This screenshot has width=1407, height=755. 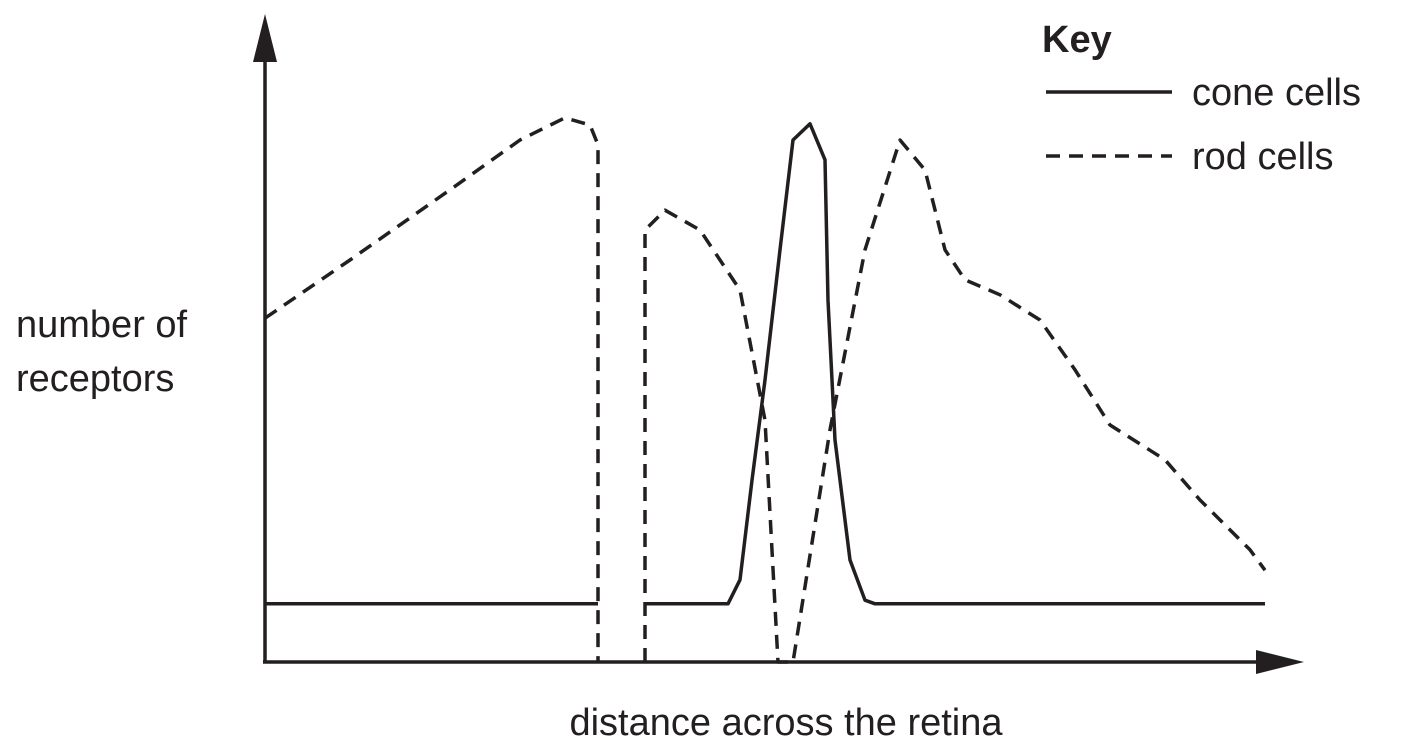 I want to click on legend-label: cone cells, so click(x=1276, y=93).